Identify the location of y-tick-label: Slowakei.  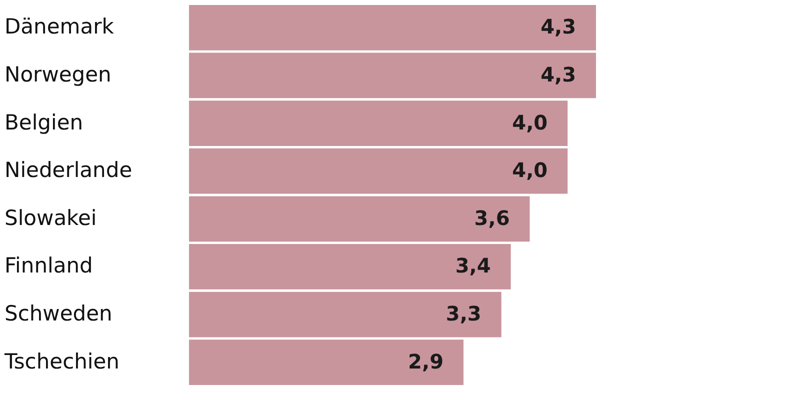
(50, 218).